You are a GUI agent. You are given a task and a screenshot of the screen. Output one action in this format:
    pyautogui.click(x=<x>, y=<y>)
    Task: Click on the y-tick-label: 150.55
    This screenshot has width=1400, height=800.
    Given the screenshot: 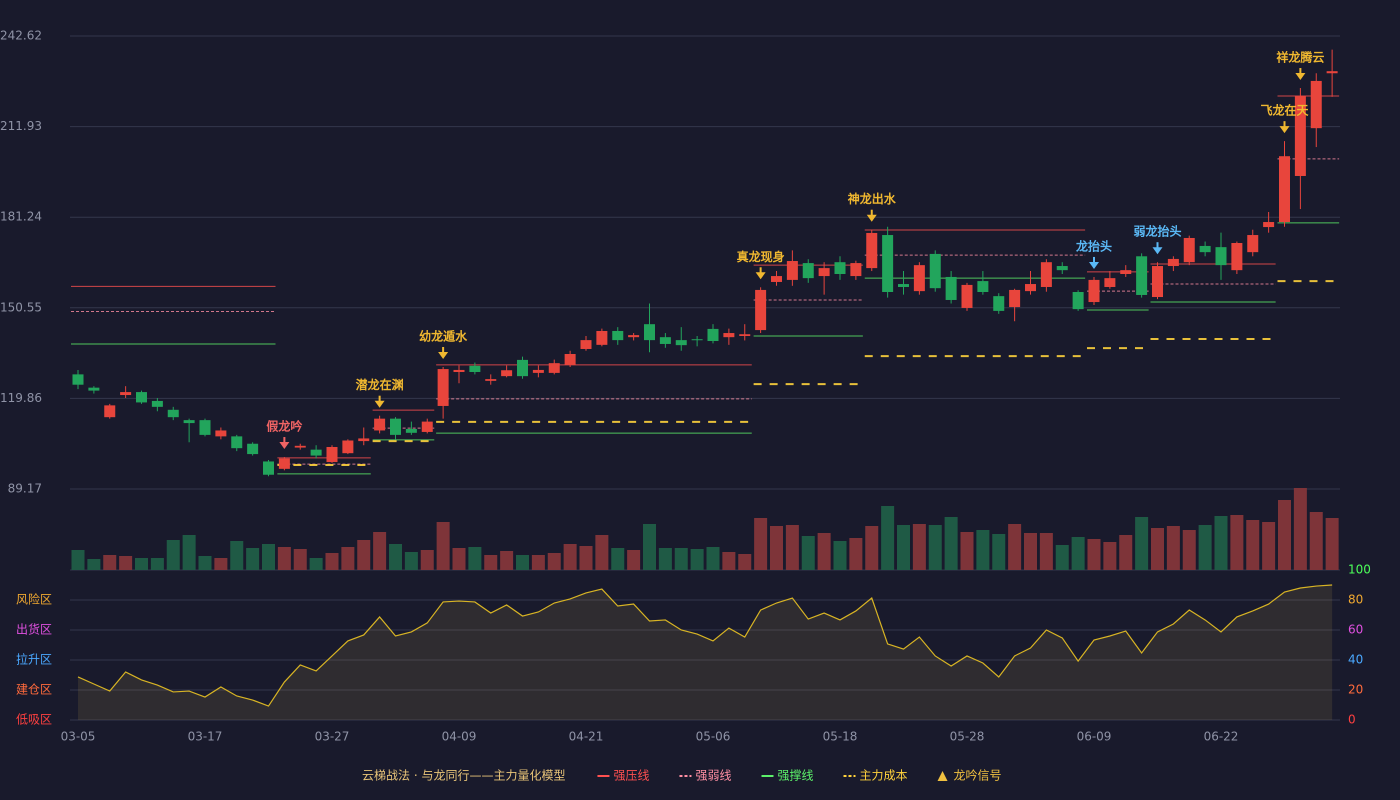 What is the action you would take?
    pyautogui.click(x=21, y=307)
    